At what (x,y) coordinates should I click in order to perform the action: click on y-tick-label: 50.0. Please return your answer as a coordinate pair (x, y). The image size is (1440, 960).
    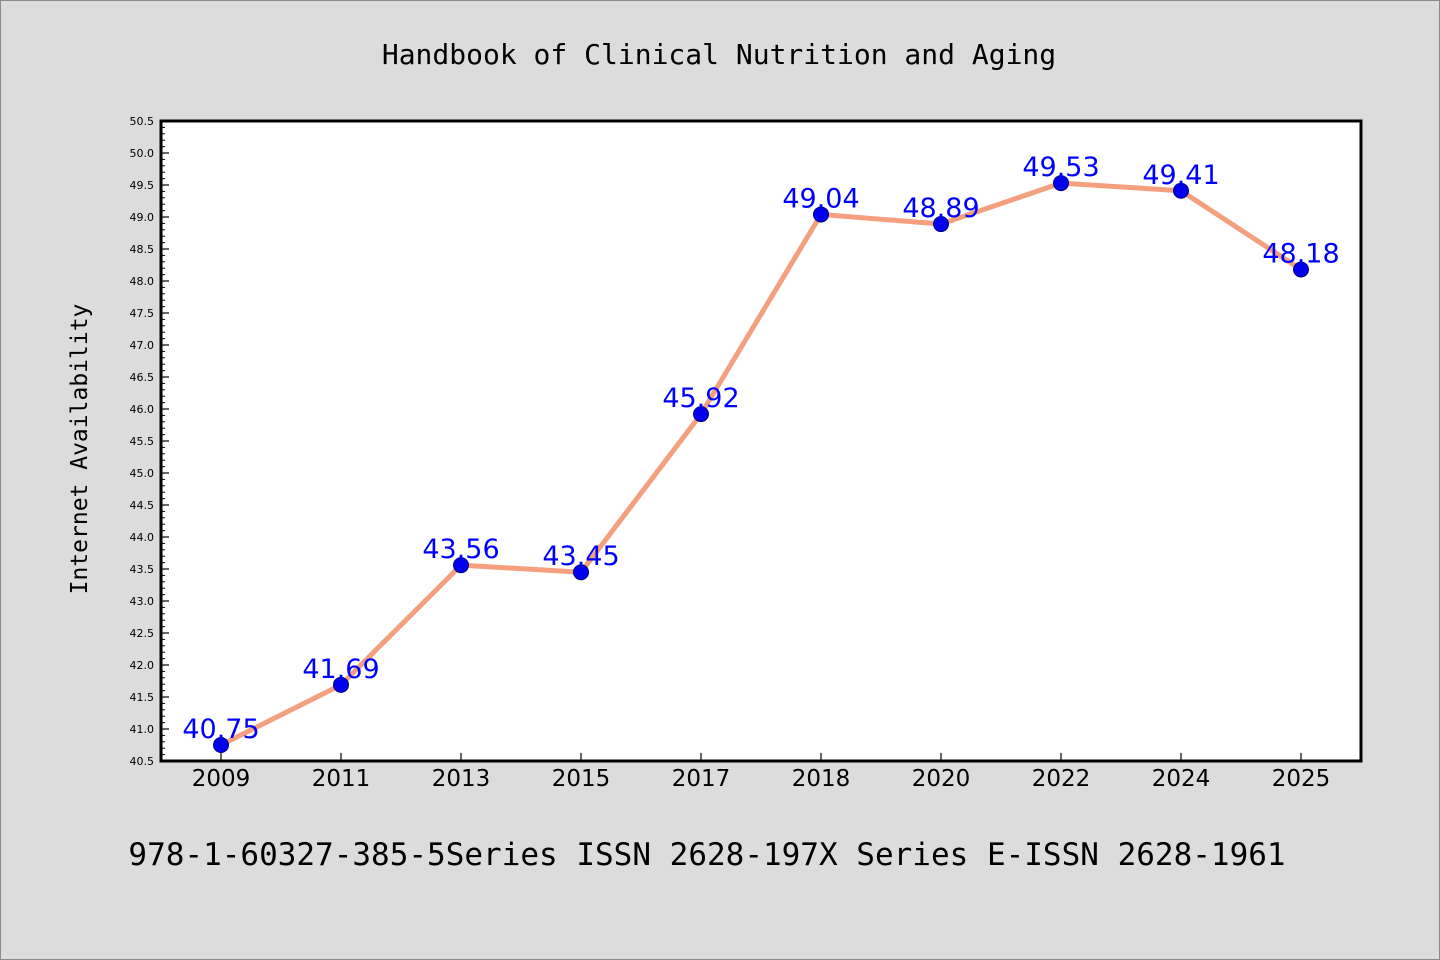
    Looking at the image, I should click on (142, 153).